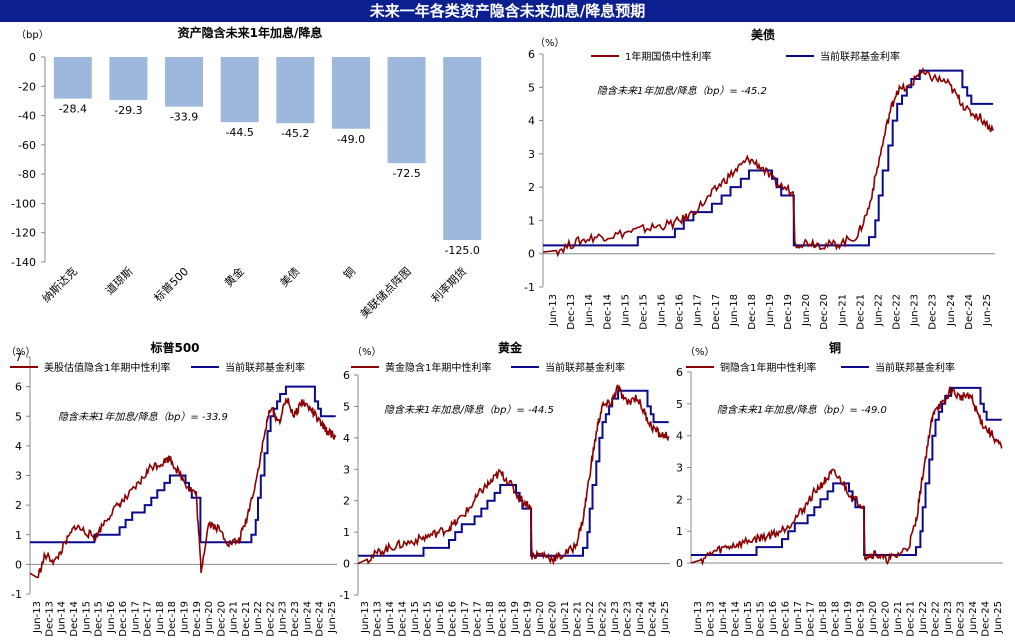  What do you see at coordinates (589, 310) in the screenshot?
I see `x-tick-label: Jun-14` at bounding box center [589, 310].